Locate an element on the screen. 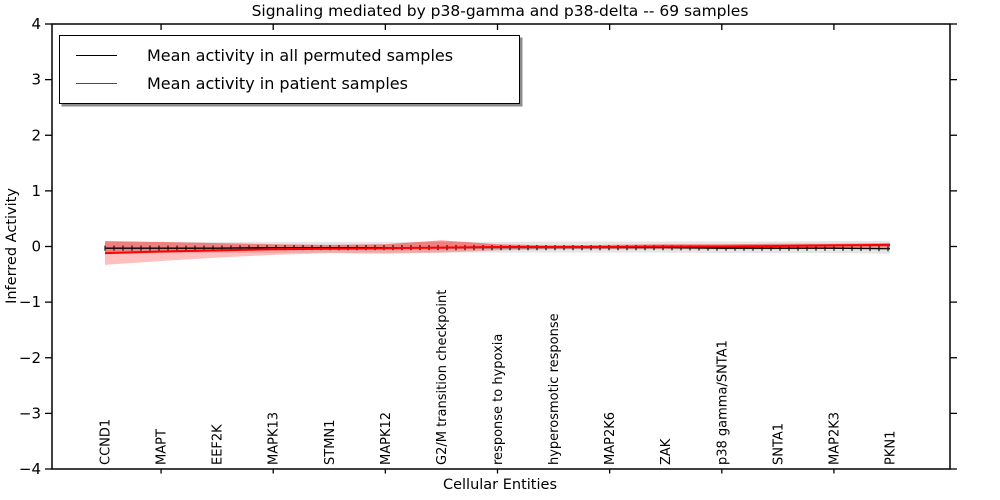  x-category-label: response to hypoxia is located at coordinates (498, 399).